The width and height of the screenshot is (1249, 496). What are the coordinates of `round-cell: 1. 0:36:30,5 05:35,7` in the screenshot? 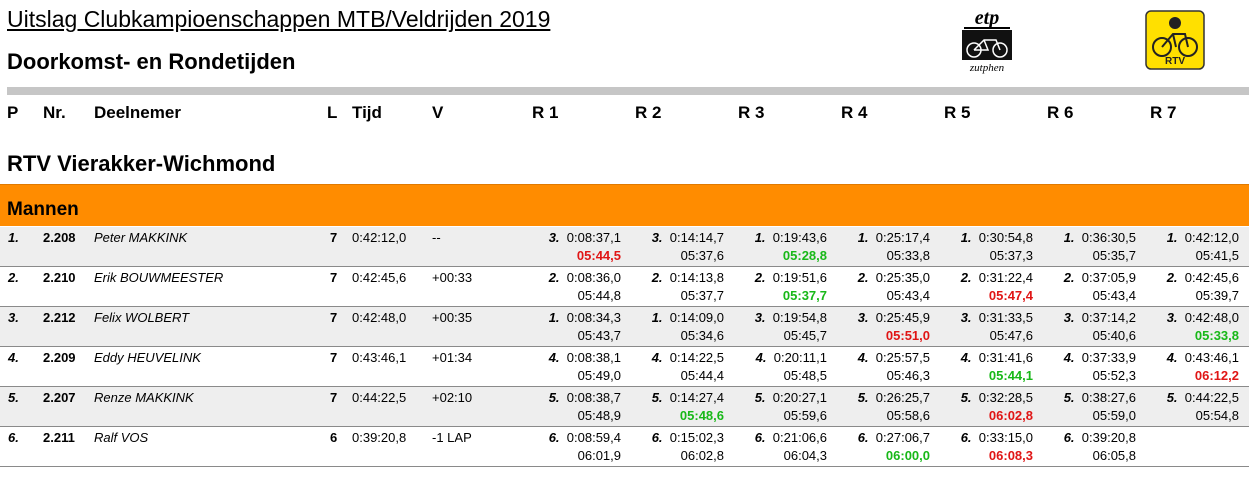 It's located at (1084, 246).